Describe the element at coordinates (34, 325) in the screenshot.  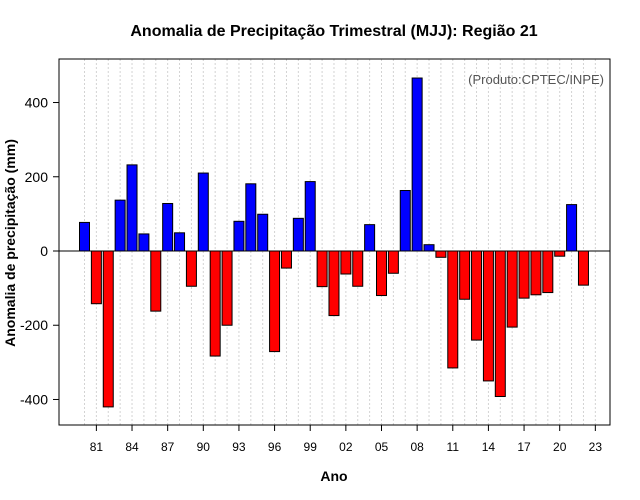
I see `y-tick-label: -200` at that location.